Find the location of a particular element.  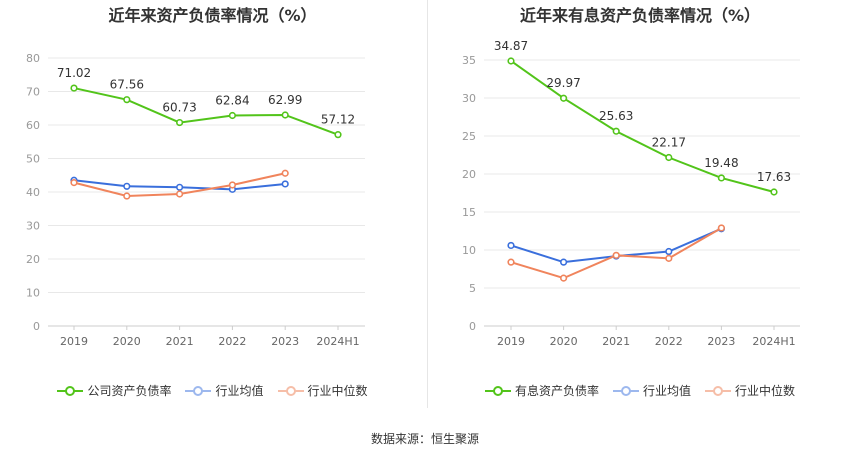

data-label: 29.97 is located at coordinates (563, 83).